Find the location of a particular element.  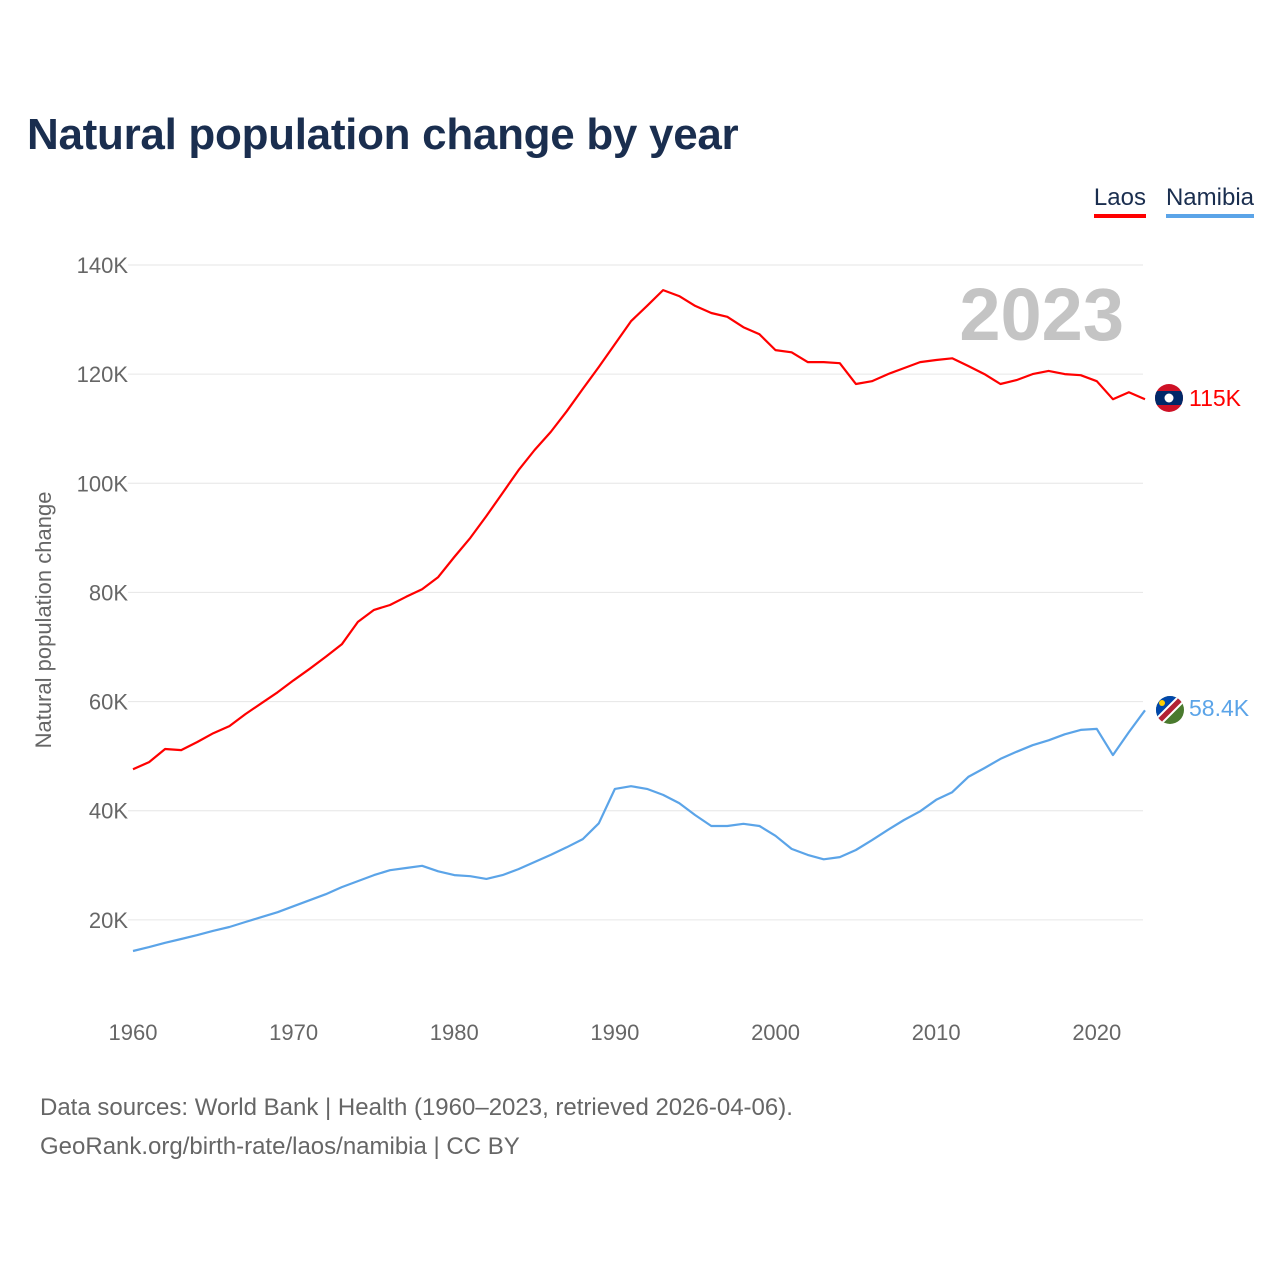

x-tick-label: 2000 is located at coordinates (775, 1032).